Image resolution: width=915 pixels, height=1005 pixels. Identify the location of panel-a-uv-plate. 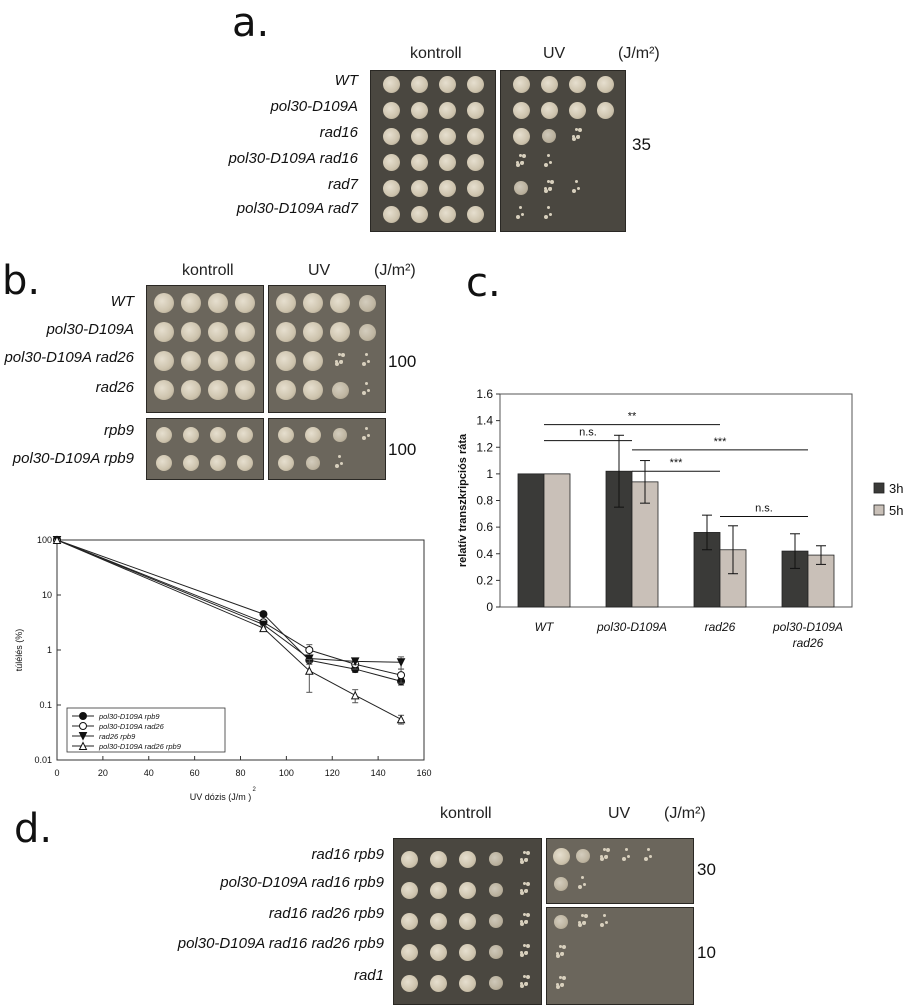
(563, 151).